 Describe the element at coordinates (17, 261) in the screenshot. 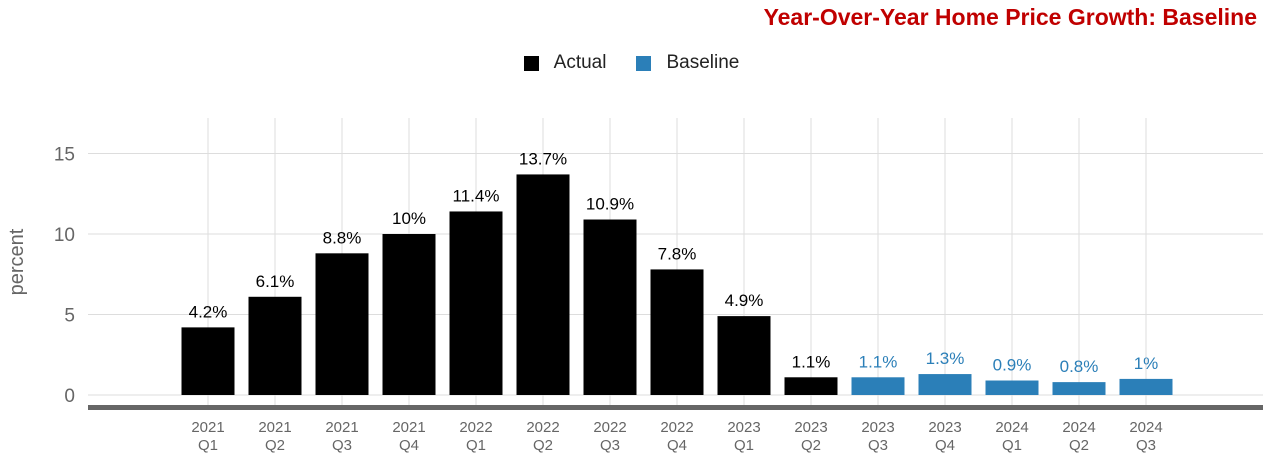

I see `y-axis-label: percent` at that location.